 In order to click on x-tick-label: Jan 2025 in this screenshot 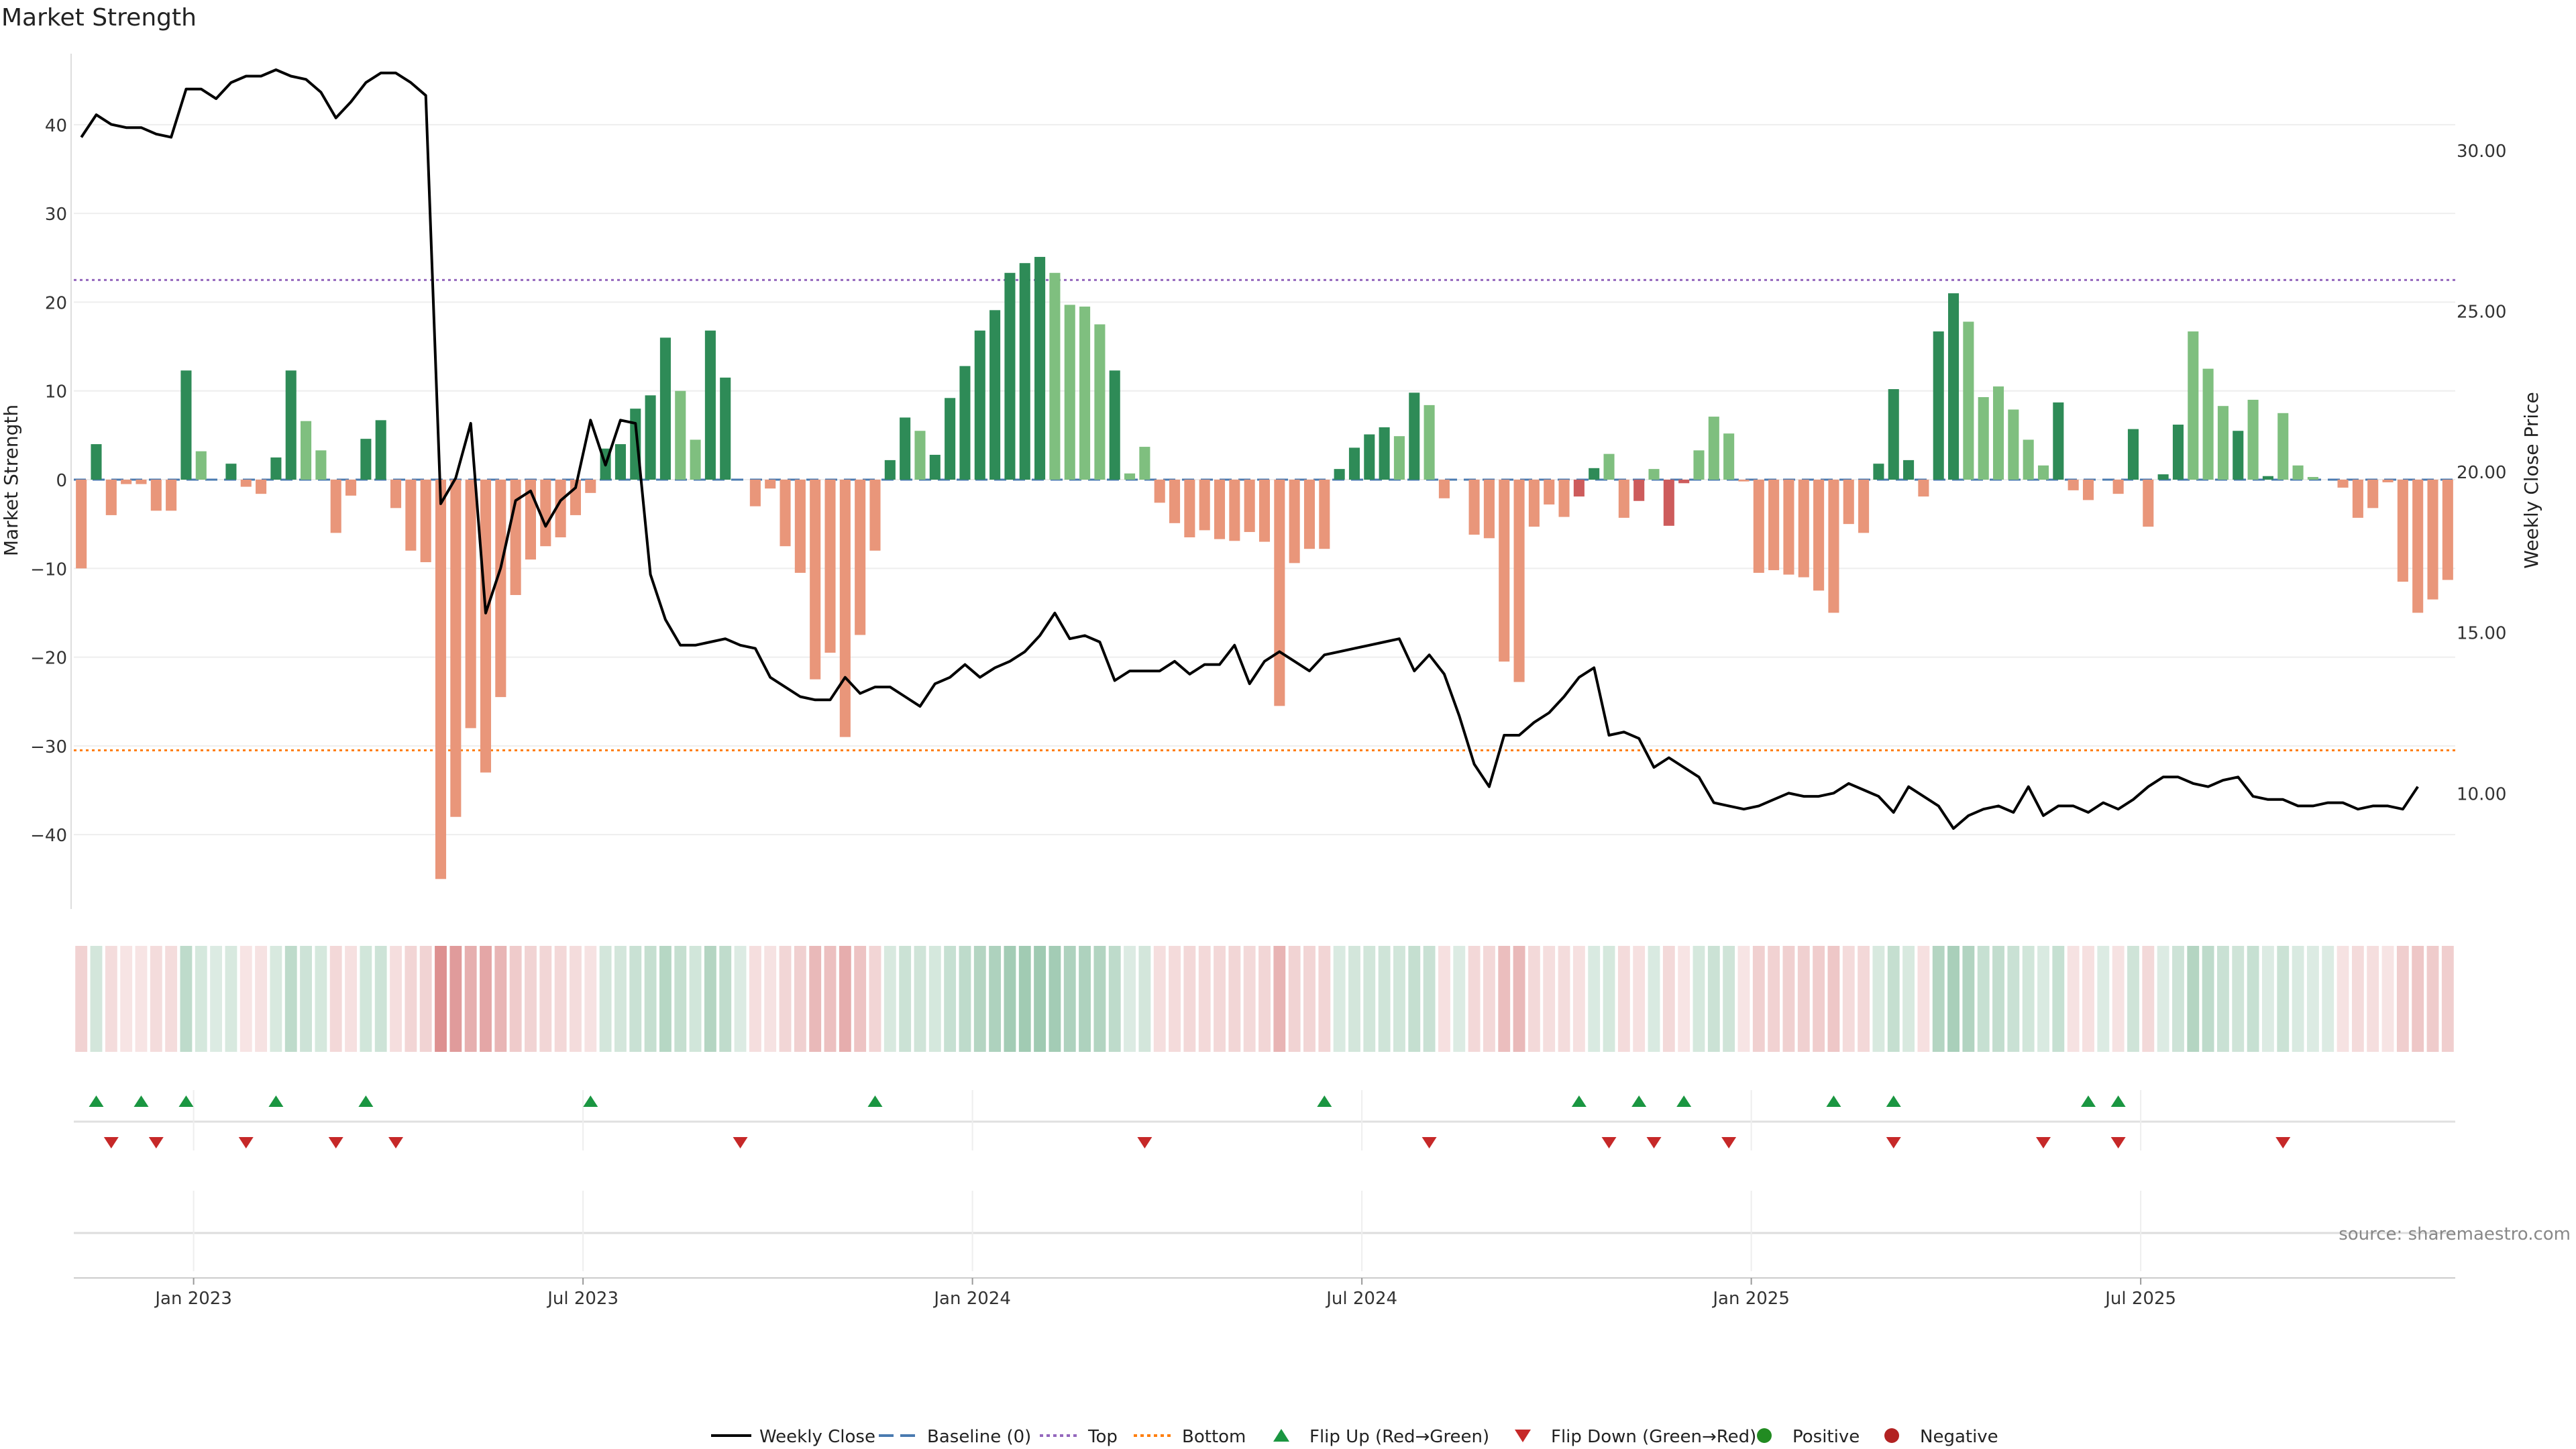, I will do `click(1750, 1299)`.